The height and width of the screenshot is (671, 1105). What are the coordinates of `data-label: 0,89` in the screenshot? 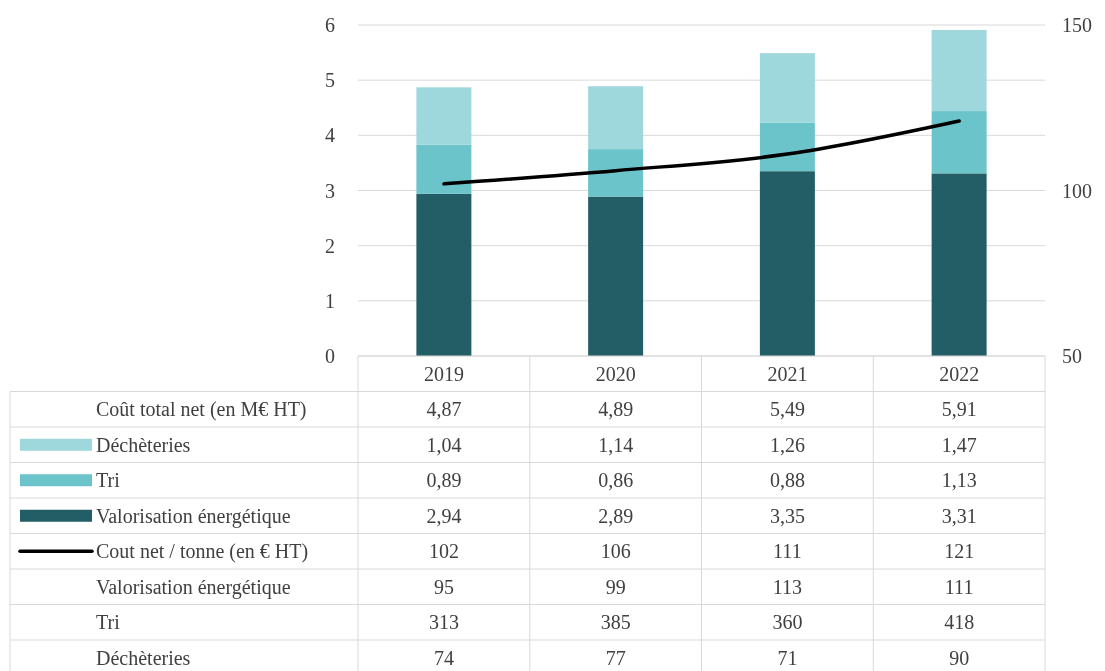 It's located at (444, 480).